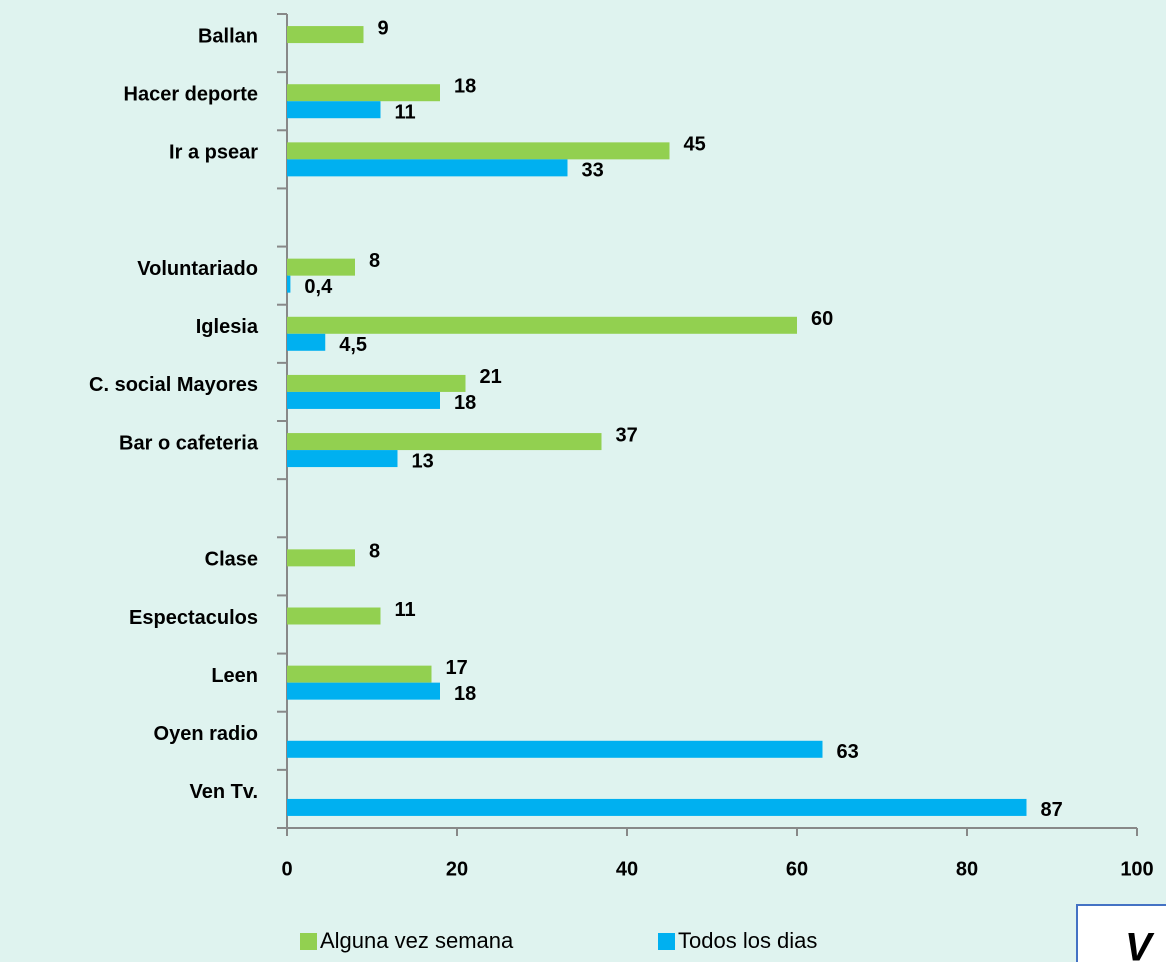  What do you see at coordinates (227, 327) in the screenshot?
I see `category-label: Iglesia` at bounding box center [227, 327].